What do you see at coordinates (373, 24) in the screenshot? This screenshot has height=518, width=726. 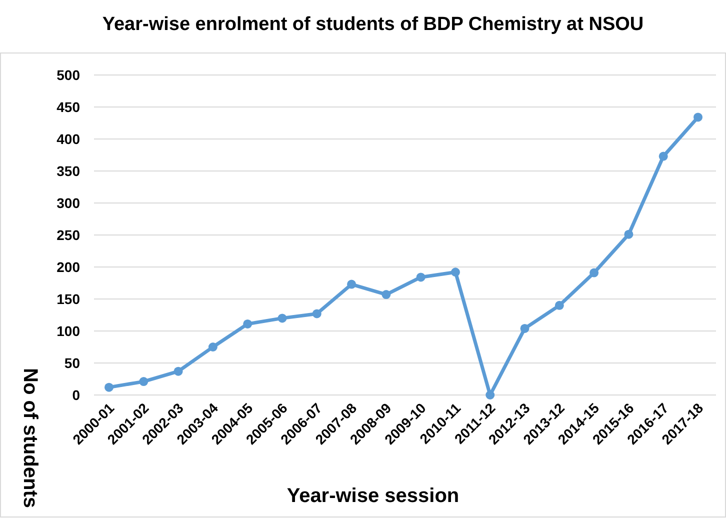 I see `chart-title: Year-wise enrolment of students of BDP Chemistry at NSOU` at bounding box center [373, 24].